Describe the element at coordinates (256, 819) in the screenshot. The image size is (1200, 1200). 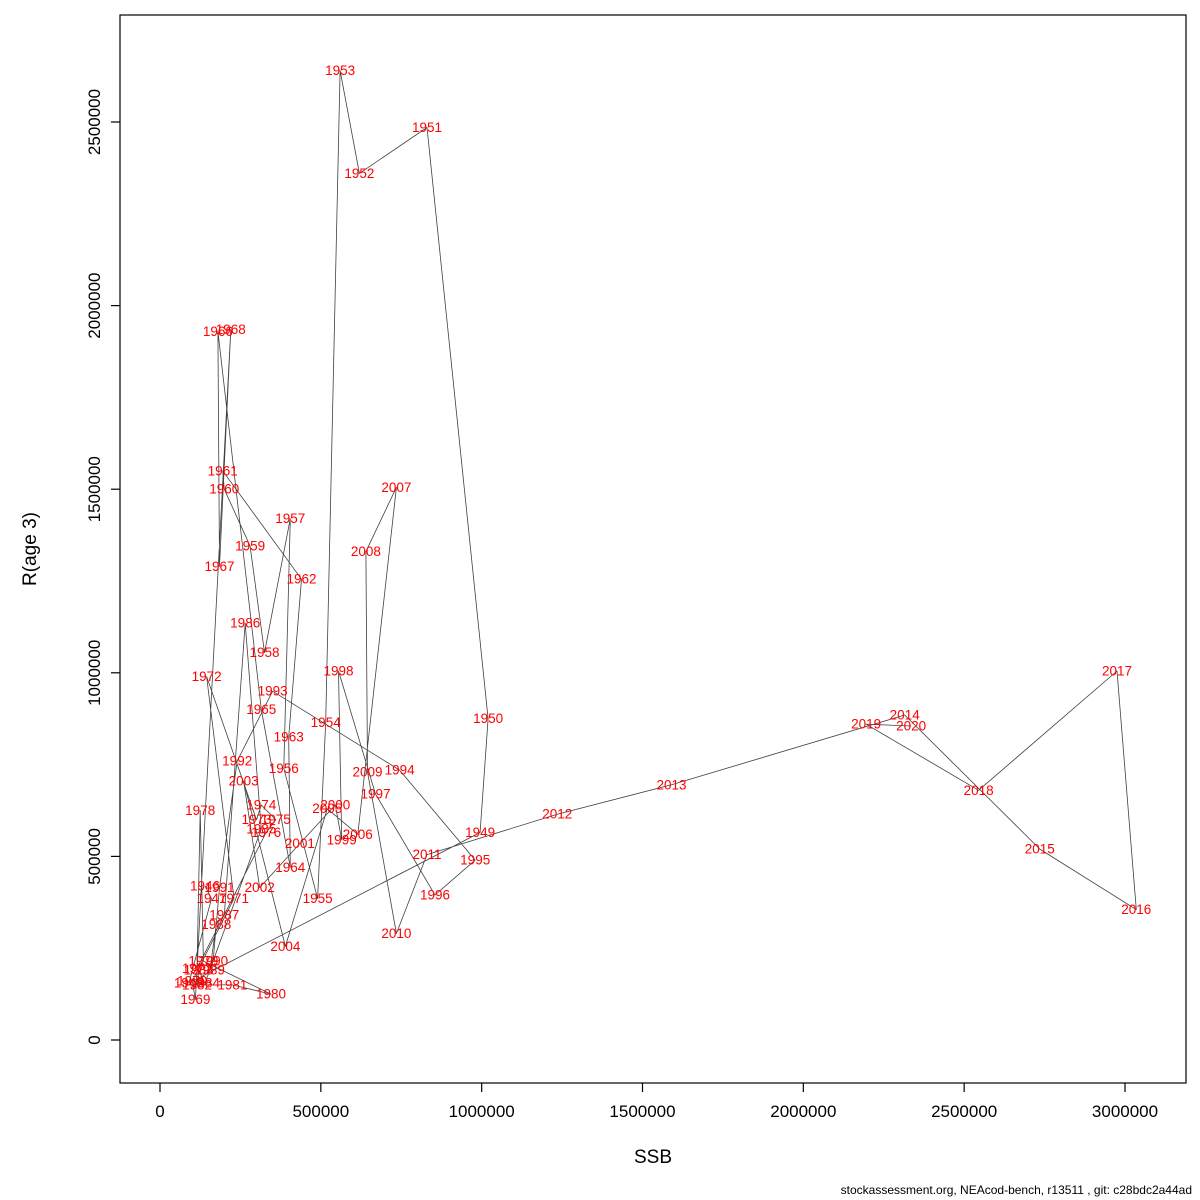
I see `year-label-1973: 1973` at that location.